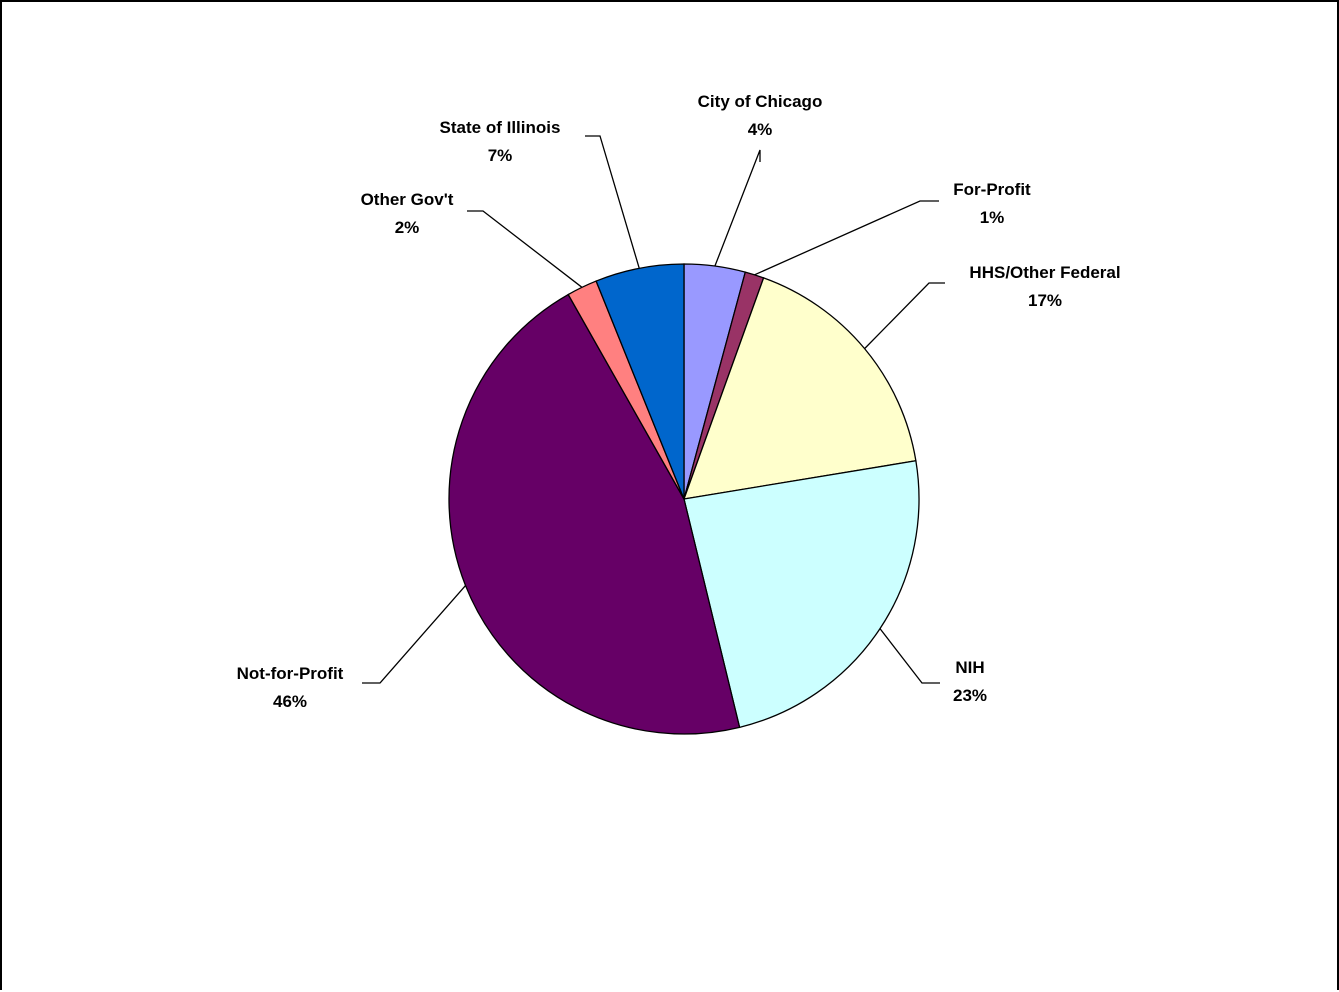 The height and width of the screenshot is (992, 1339). What do you see at coordinates (801, 594) in the screenshot?
I see `pie-slice-nih` at bounding box center [801, 594].